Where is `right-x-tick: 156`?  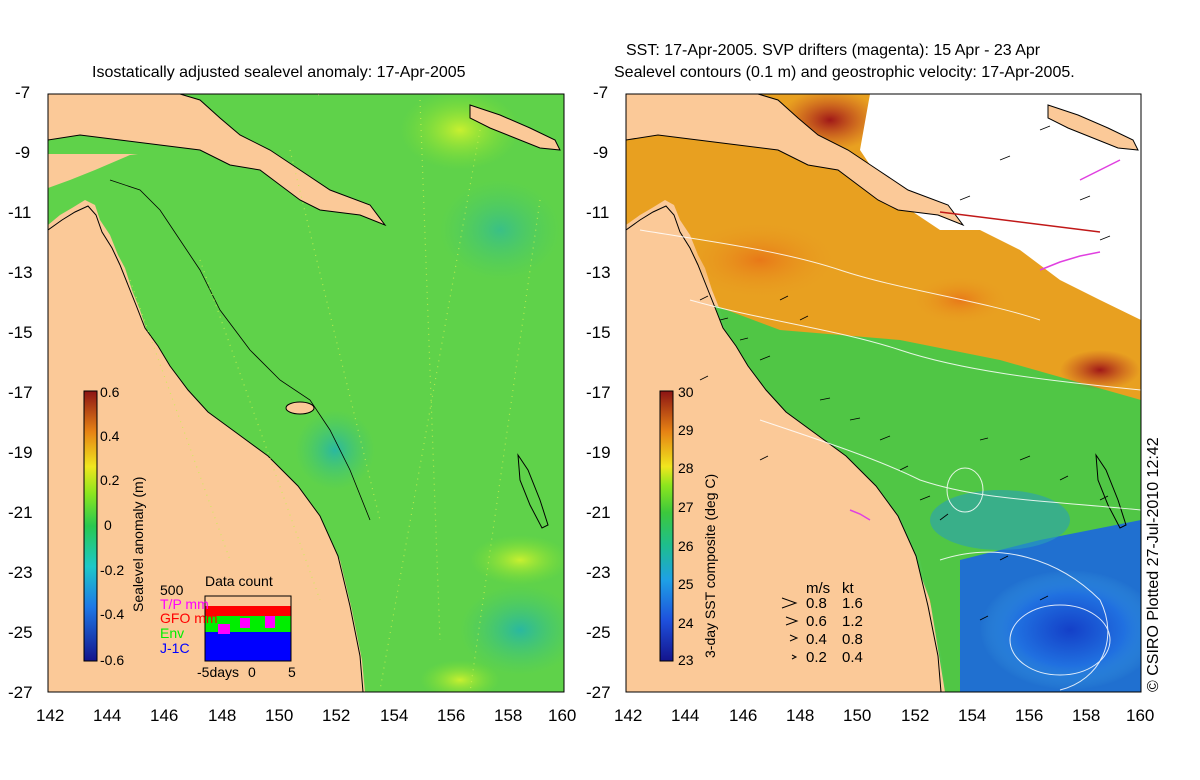 right-x-tick: 156 is located at coordinates (1029, 715).